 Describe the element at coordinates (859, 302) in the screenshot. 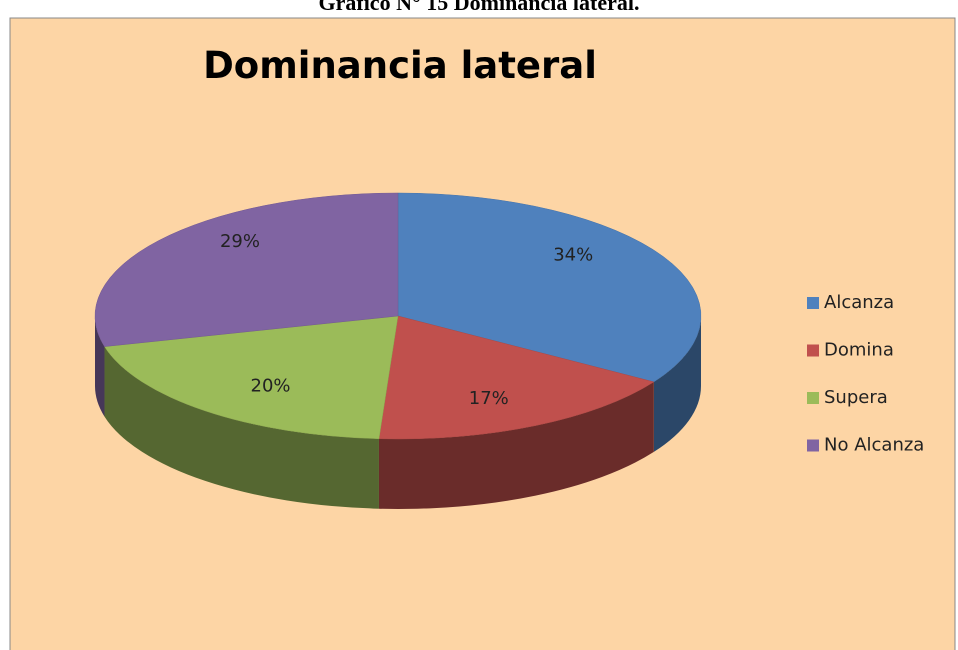

I see `legend-label: Alcanza` at that location.